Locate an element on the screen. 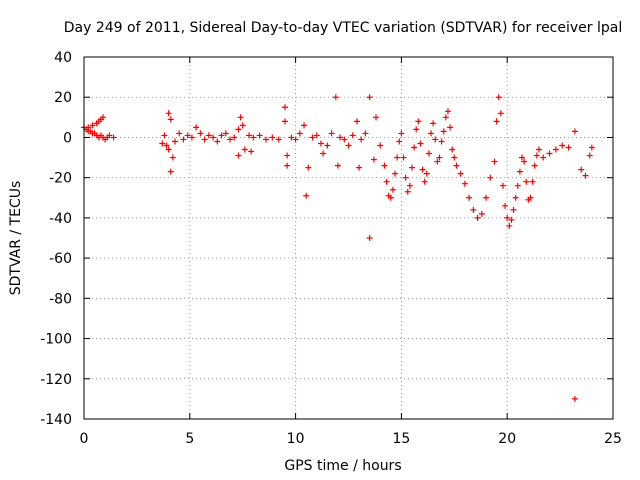  y-tick-label: -40 is located at coordinates (60, 219).